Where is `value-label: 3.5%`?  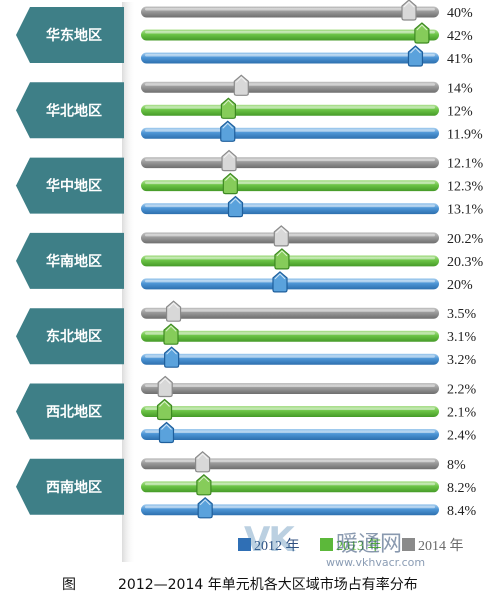
value-label: 3.5% is located at coordinates (462, 314).